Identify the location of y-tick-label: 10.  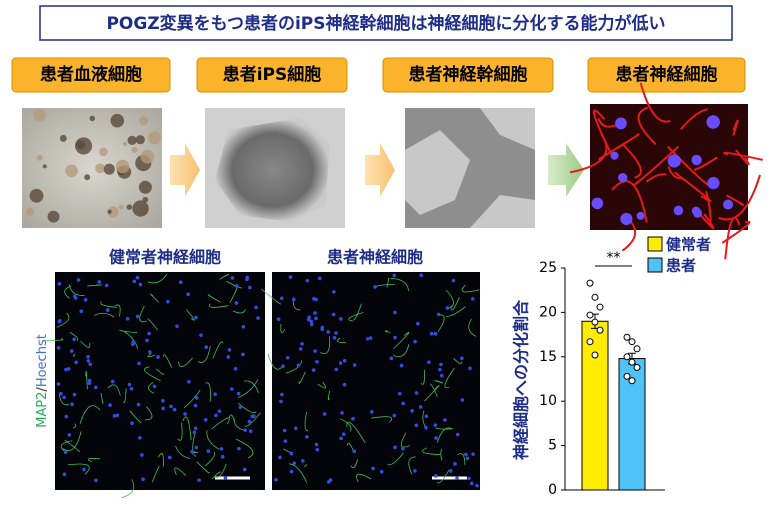
(548, 401).